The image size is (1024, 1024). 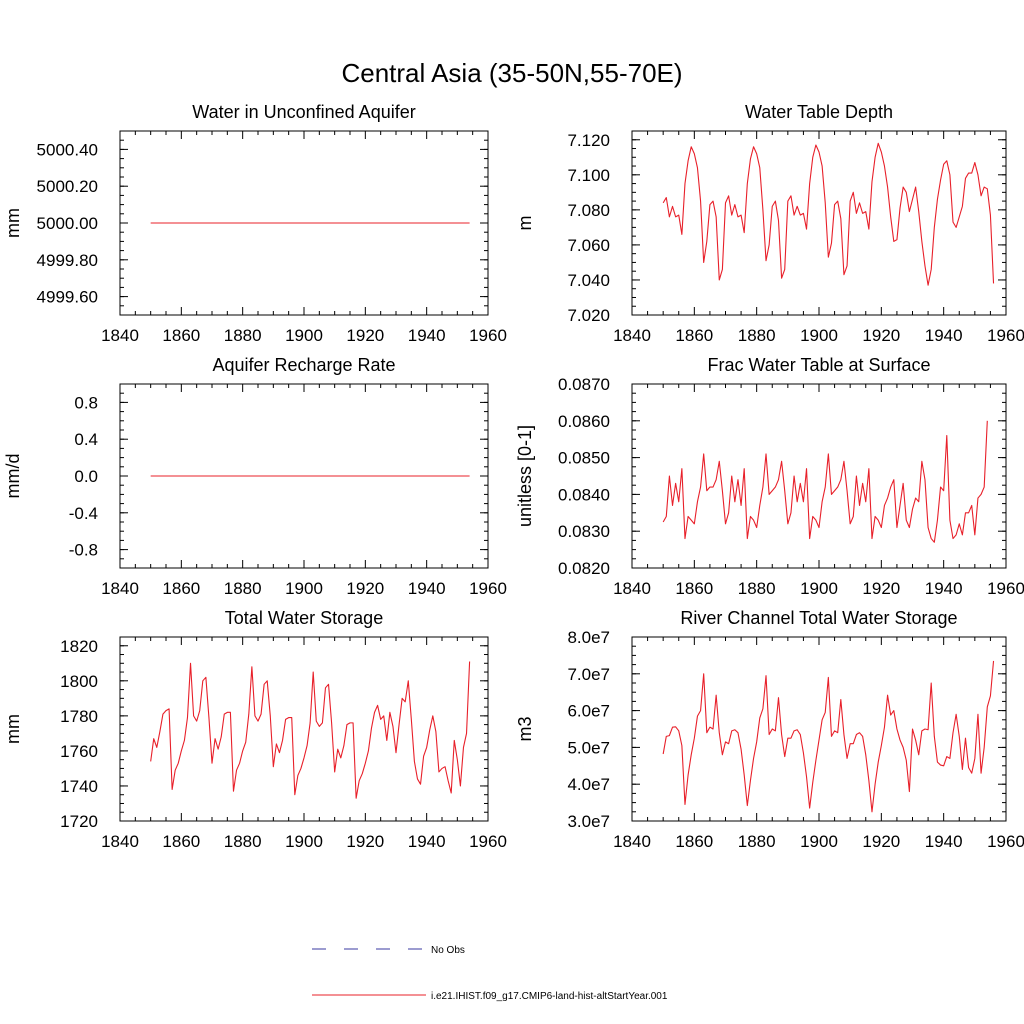 What do you see at coordinates (818, 365) in the screenshot?
I see `panel-title: Frac Water Table at Surface` at bounding box center [818, 365].